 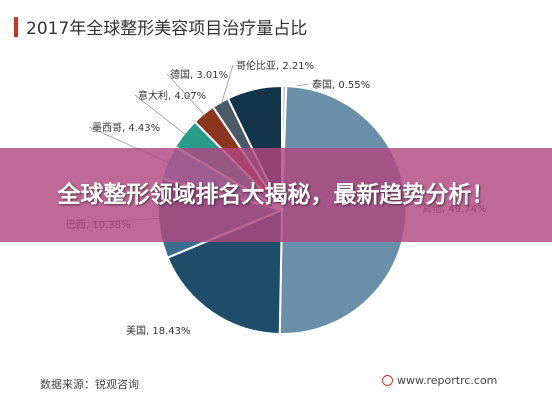 What do you see at coordinates (172, 95) in the screenshot?
I see `slice-label-italy: 意大利, 4.07%` at bounding box center [172, 95].